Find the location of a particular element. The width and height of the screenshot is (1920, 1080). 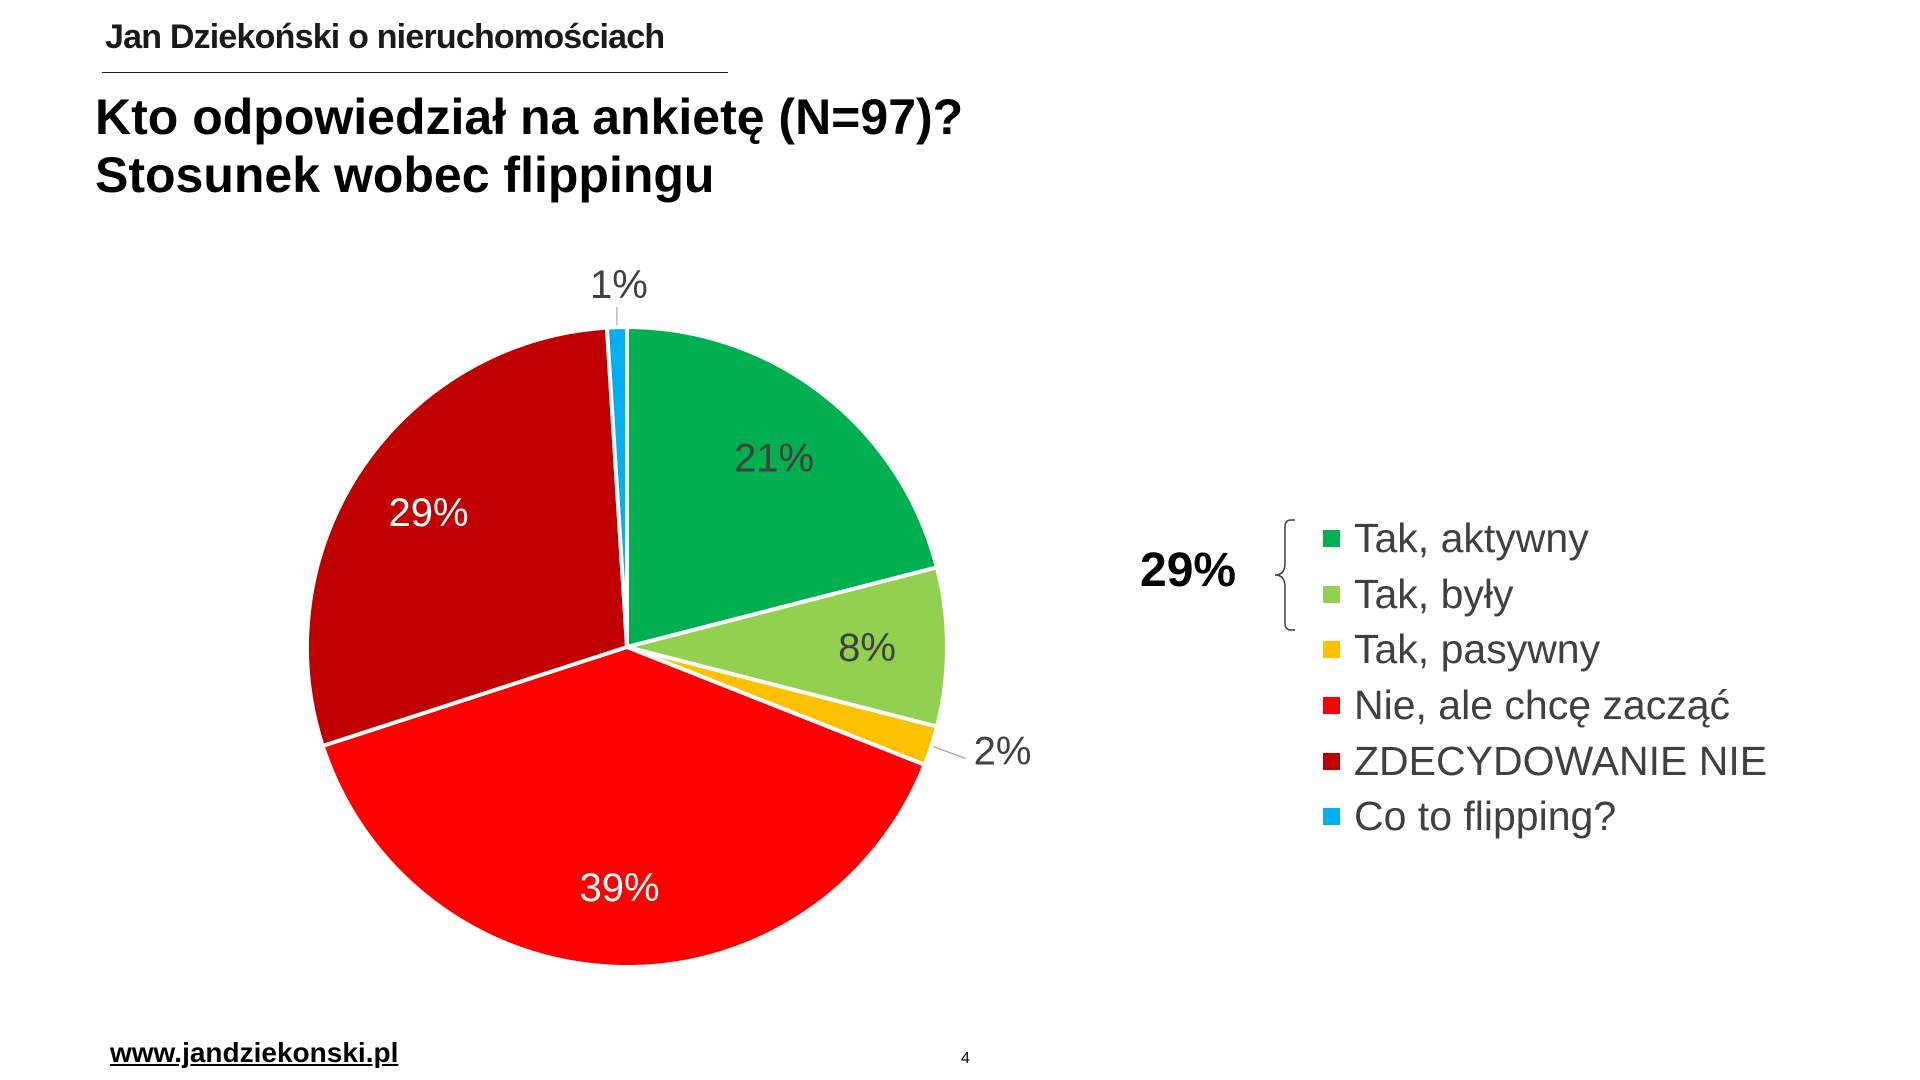

pie-slice-zdecydowanie-nie is located at coordinates (467, 536).